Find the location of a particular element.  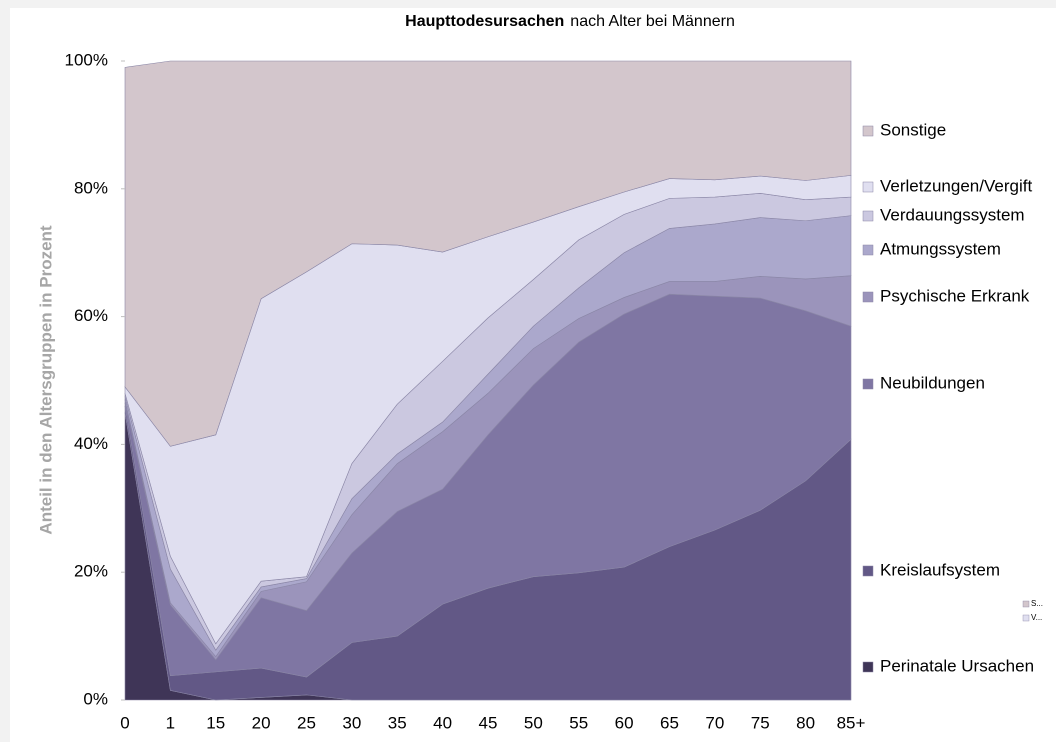

title-rest: nach Alter bei Männern is located at coordinates (652, 21).